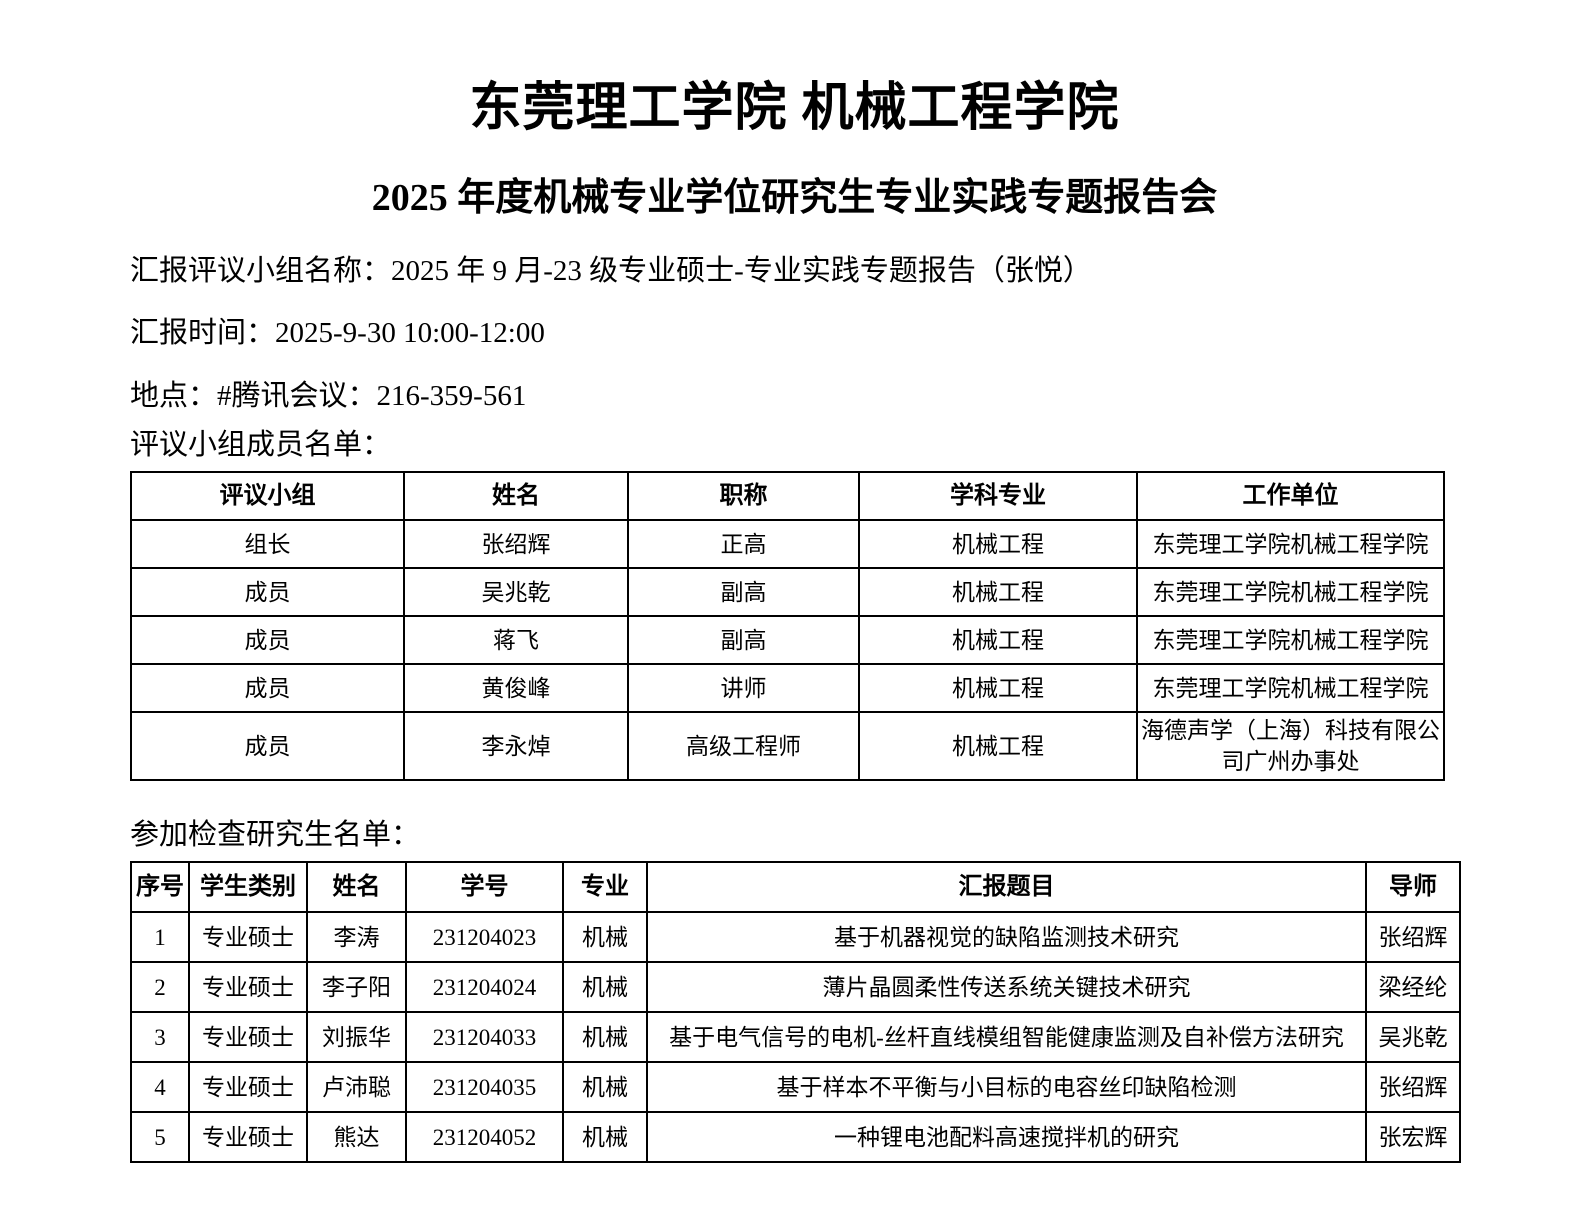  Describe the element at coordinates (1006, 1087) in the screenshot. I see `table-cell: 基于样本不平衡与小目标的电容丝印缺陷检测` at that location.